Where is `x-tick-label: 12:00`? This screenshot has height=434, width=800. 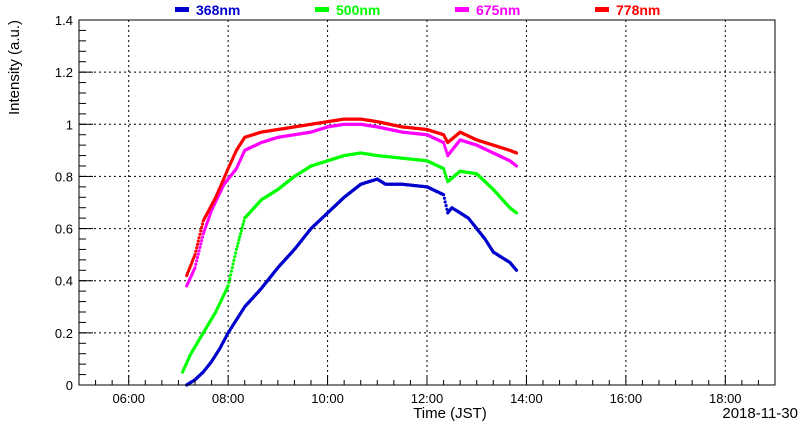
x-tick-label: 12:00 is located at coordinates (427, 398).